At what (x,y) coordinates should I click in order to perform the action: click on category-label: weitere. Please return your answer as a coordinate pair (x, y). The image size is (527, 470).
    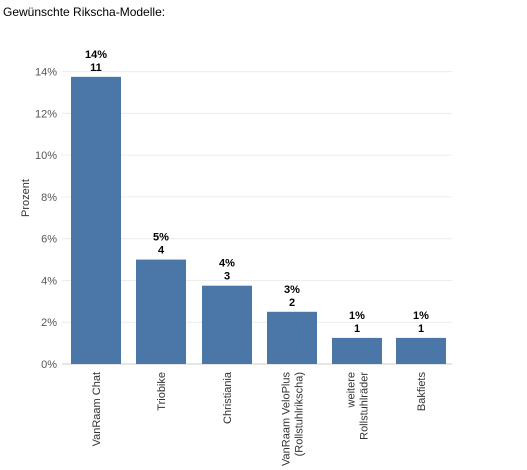
    Looking at the image, I should click on (352, 390).